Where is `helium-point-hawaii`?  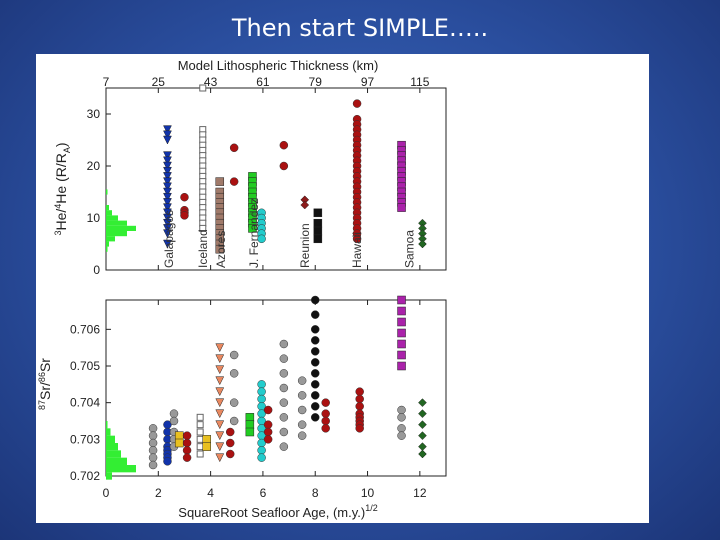 helium-point-hawaii is located at coordinates (357, 103).